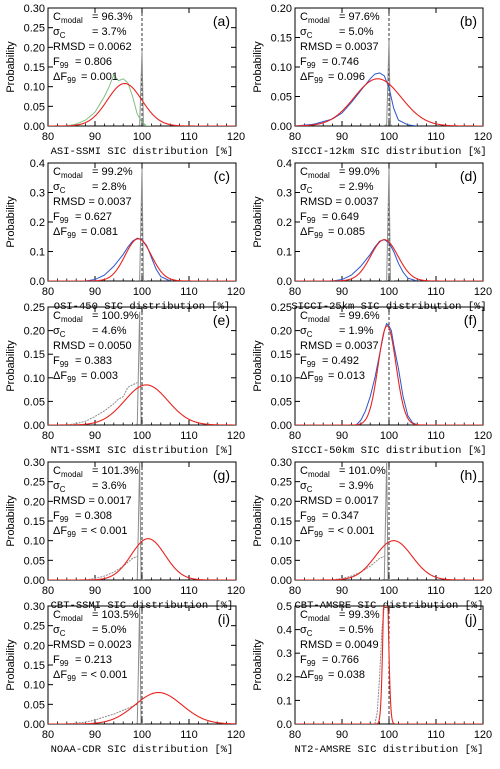 The image size is (500, 769). What do you see at coordinates (346, 376) in the screenshot?
I see `stat-df99-value: = 0.013` at bounding box center [346, 376].